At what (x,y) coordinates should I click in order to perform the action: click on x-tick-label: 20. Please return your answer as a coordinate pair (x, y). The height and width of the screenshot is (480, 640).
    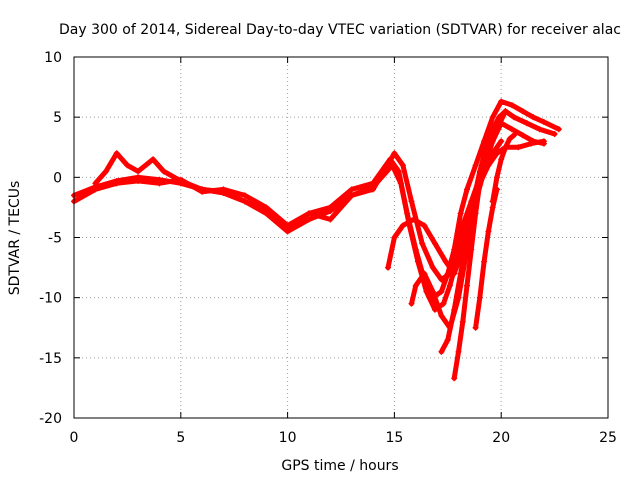
    Looking at the image, I should click on (501, 438).